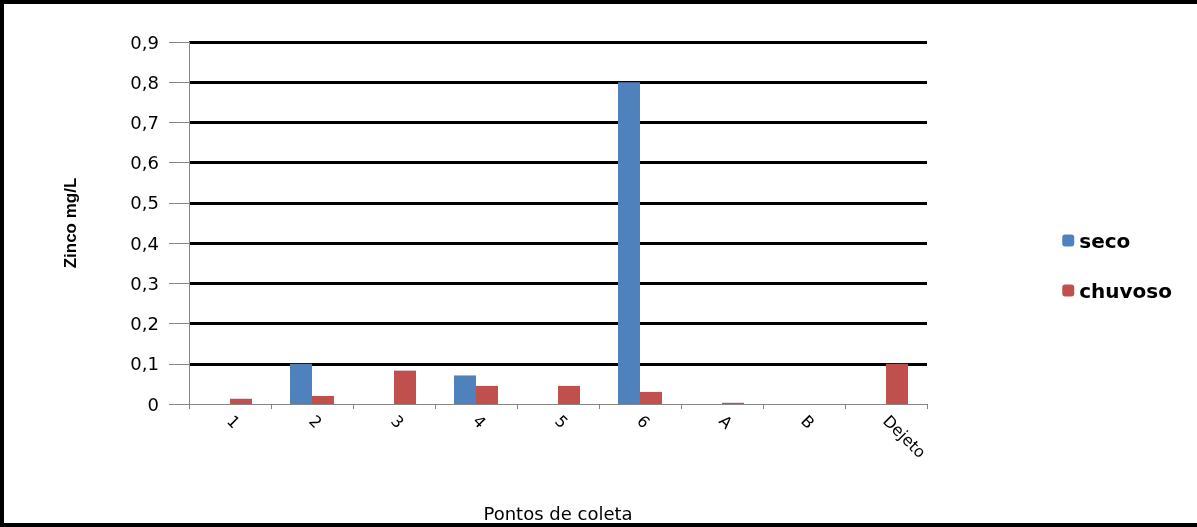  Describe the element at coordinates (144, 243) in the screenshot. I see `y-tick-label: 0,4` at that location.